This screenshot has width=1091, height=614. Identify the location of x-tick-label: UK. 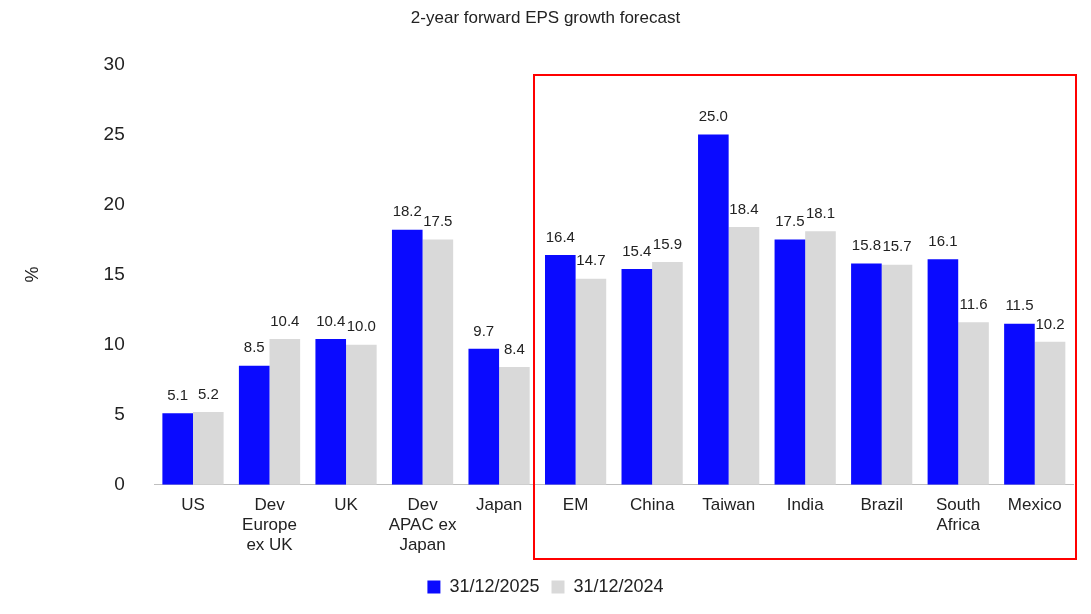
(346, 504).